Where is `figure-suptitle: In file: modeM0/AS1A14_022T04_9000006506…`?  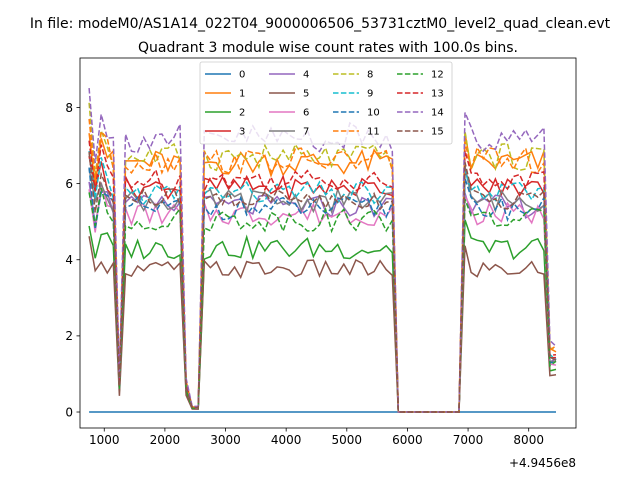
figure-suptitle: In file: modeM0/AS1A14_022T04_9000006506… is located at coordinates (320, 24).